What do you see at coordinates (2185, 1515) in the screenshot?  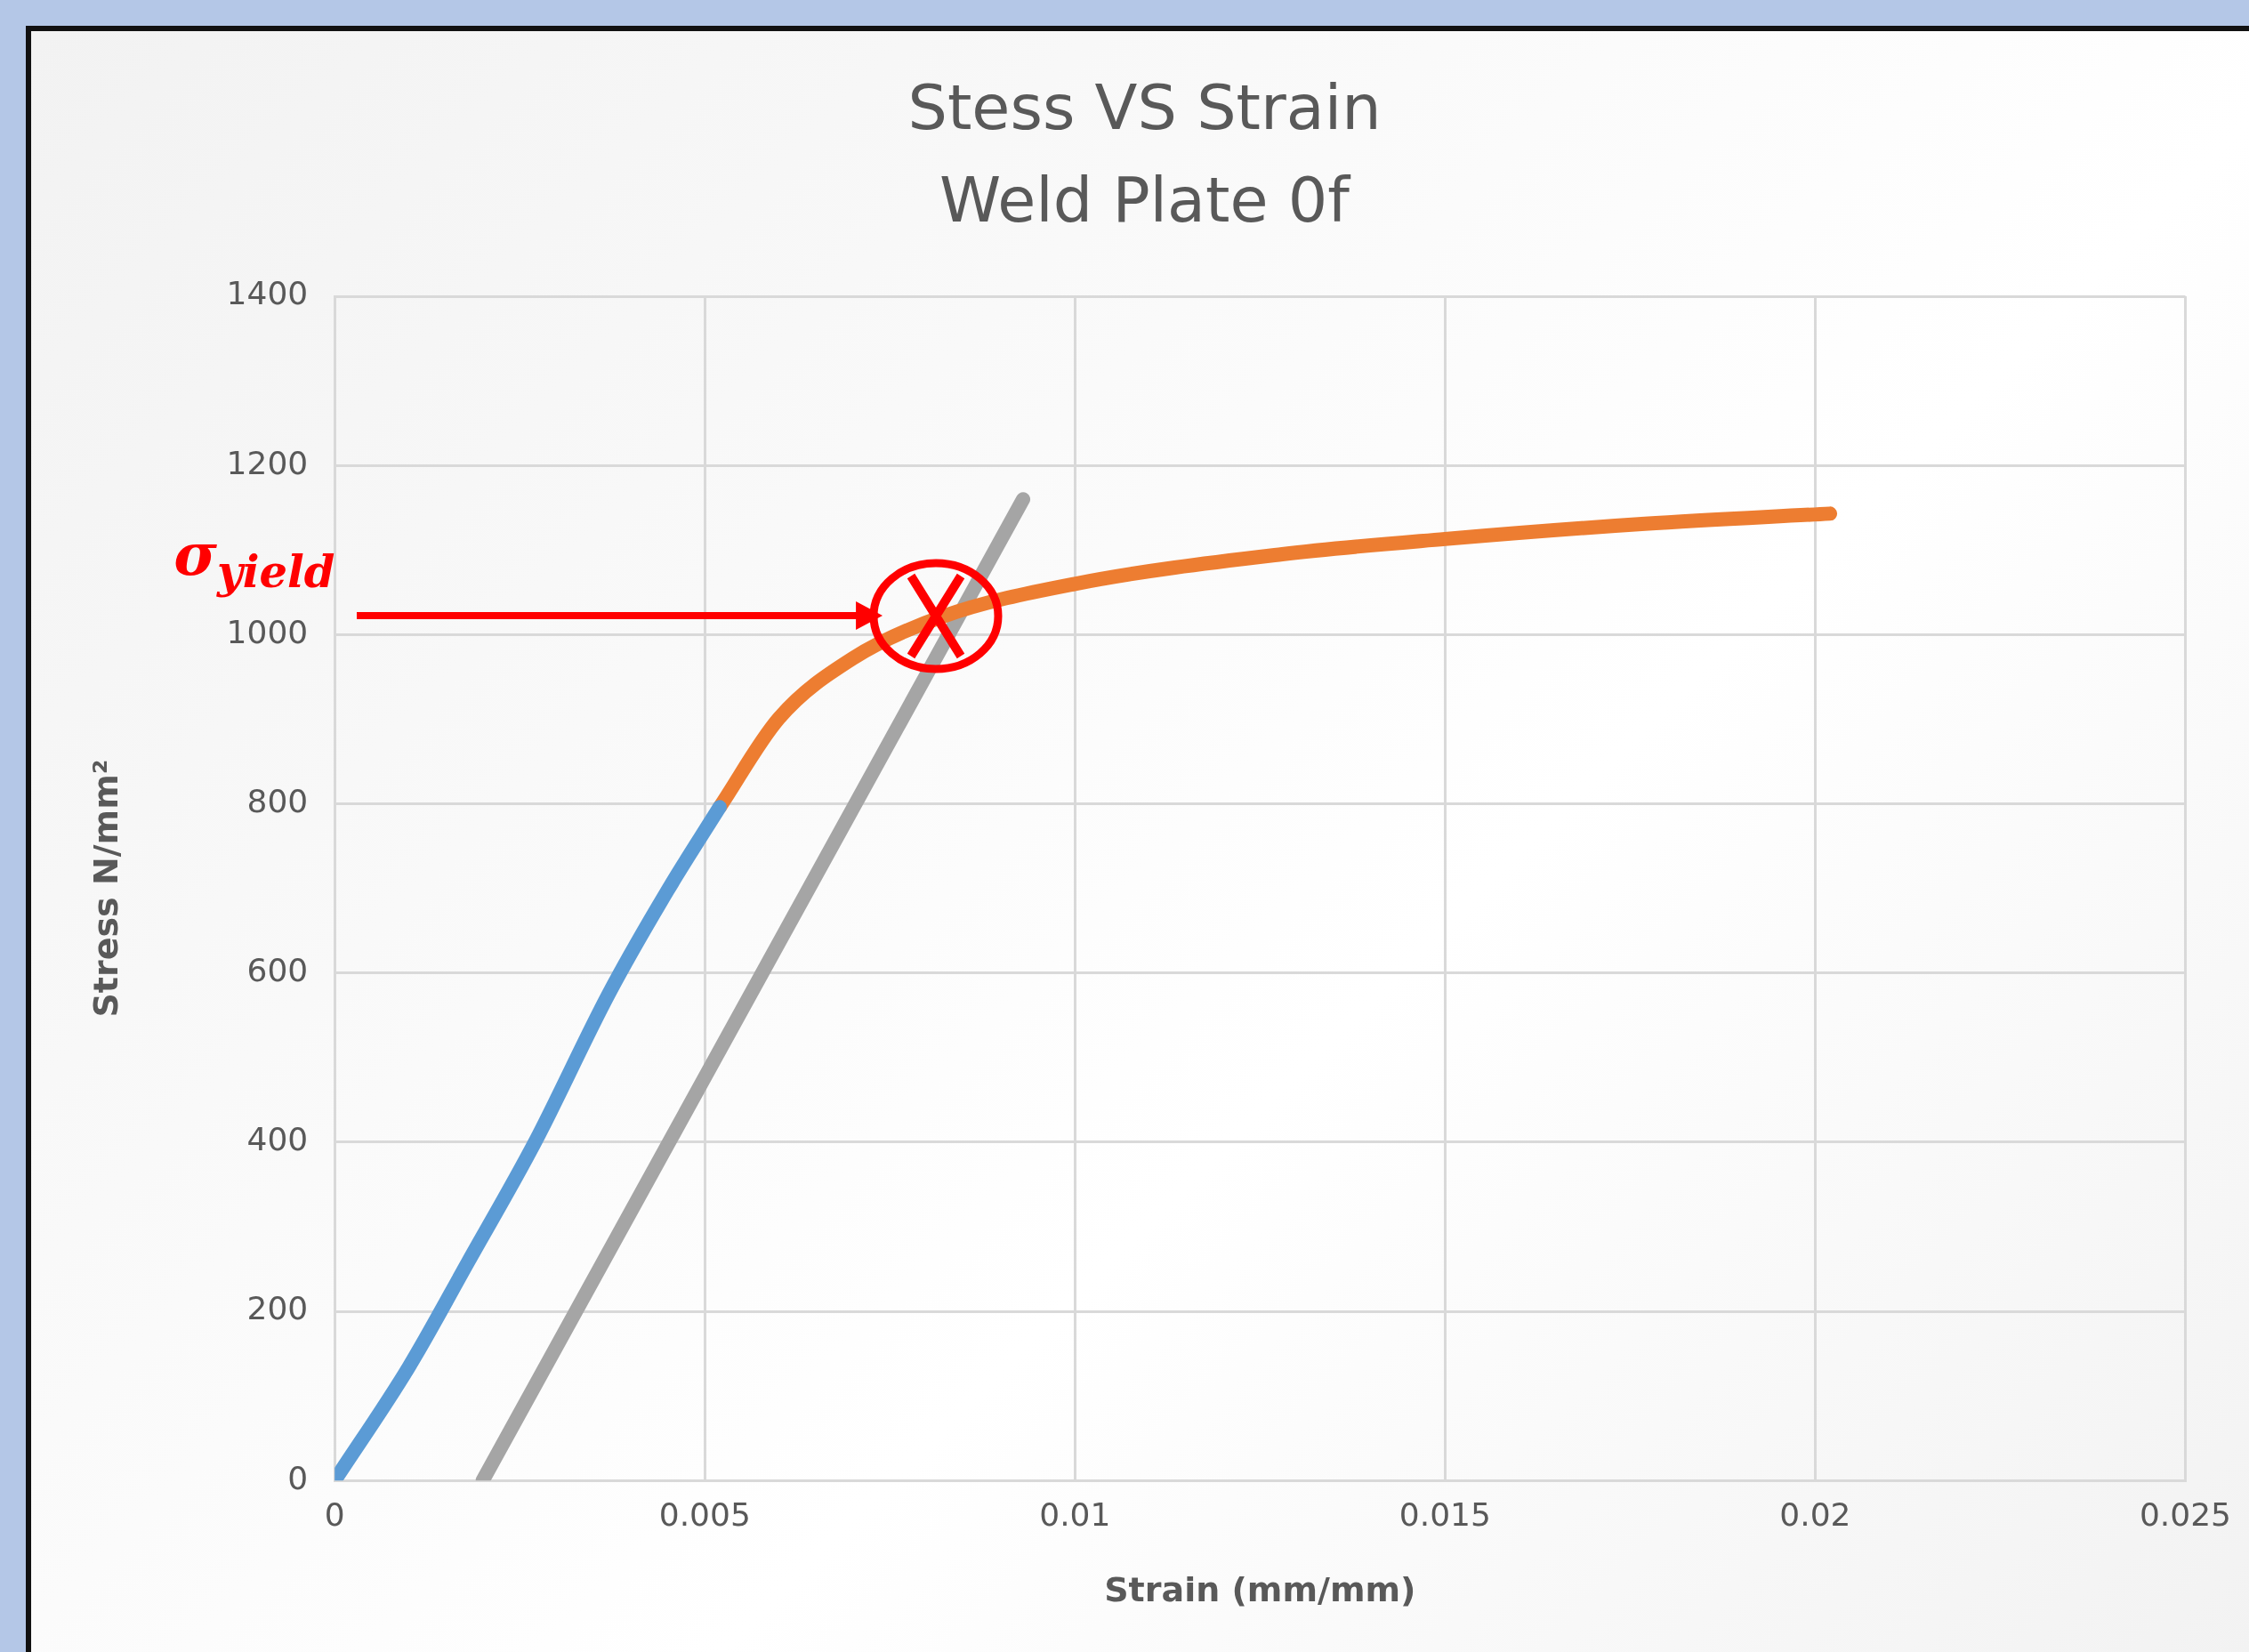 I see `x-tick-label: 0.025` at bounding box center [2185, 1515].